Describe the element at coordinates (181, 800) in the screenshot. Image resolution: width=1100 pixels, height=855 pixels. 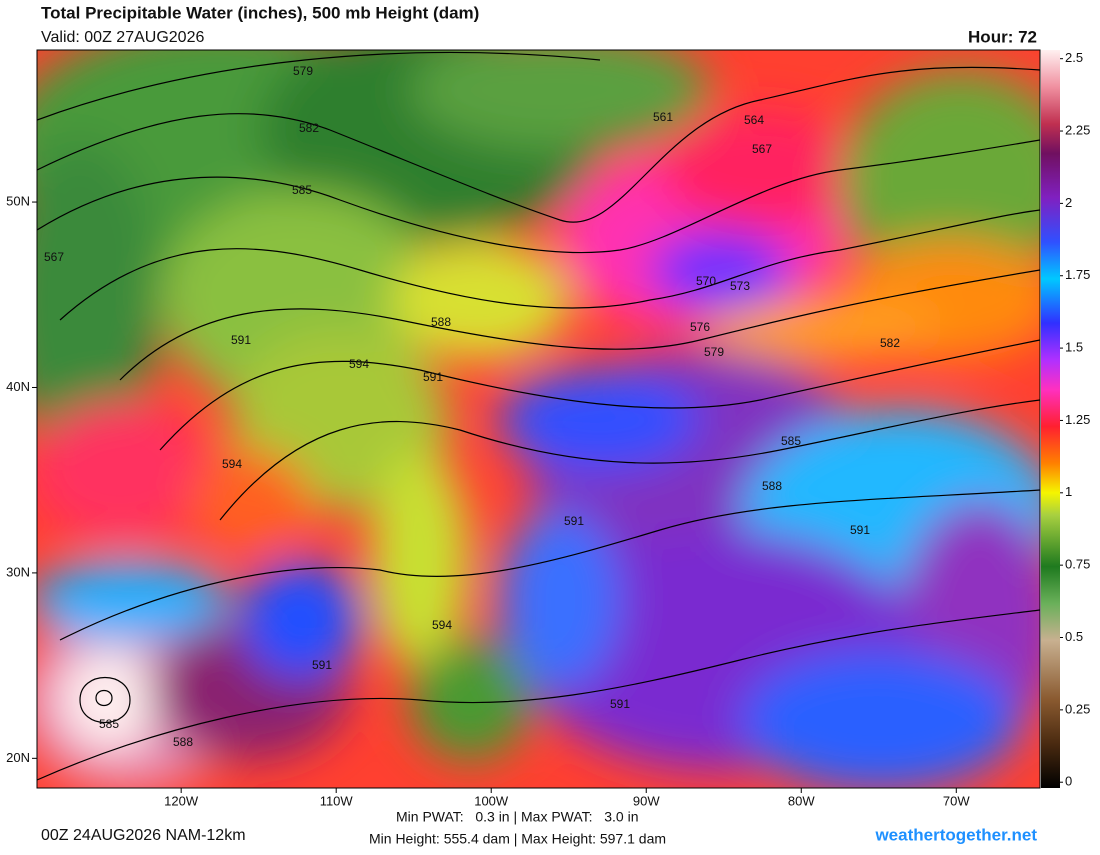
I see `x-tick-label: 120W` at that location.